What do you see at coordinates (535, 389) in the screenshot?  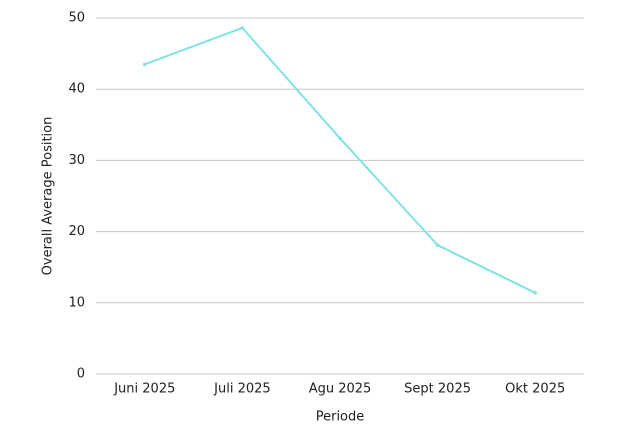 I see `x-tick-label: Okt 2025` at bounding box center [535, 389].